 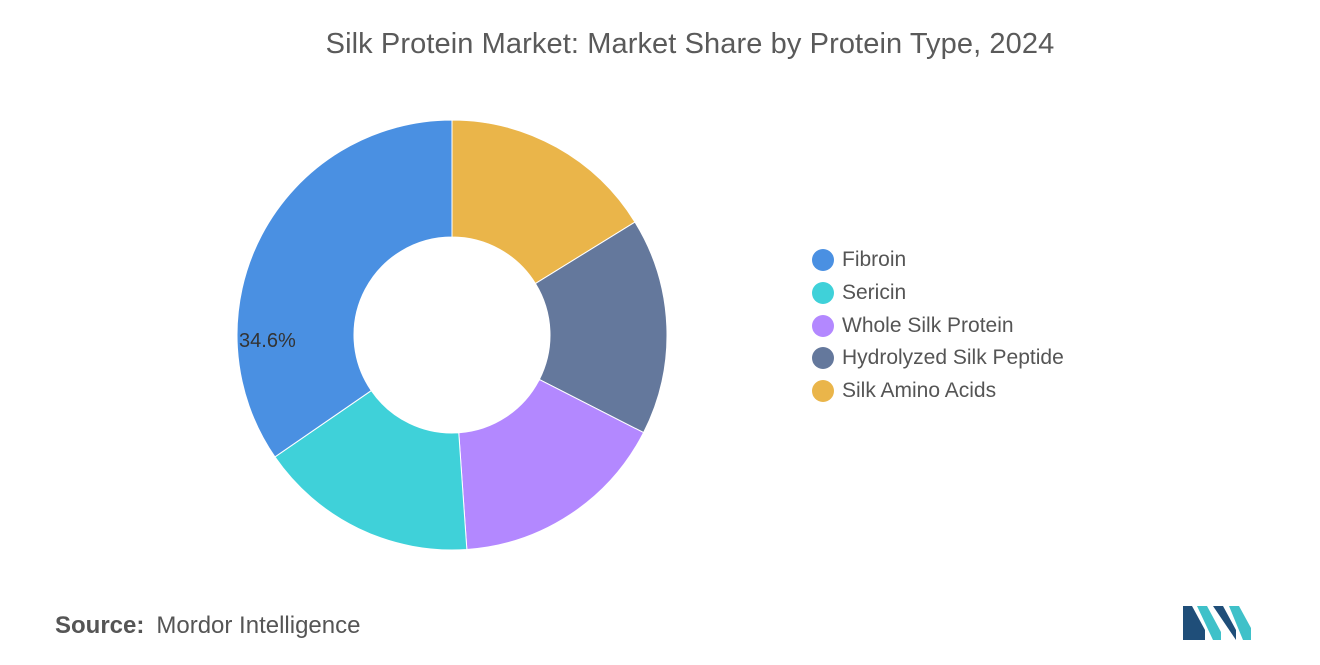 What do you see at coordinates (543, 202) in the screenshot?
I see `slice-silk-amino-acids` at bounding box center [543, 202].